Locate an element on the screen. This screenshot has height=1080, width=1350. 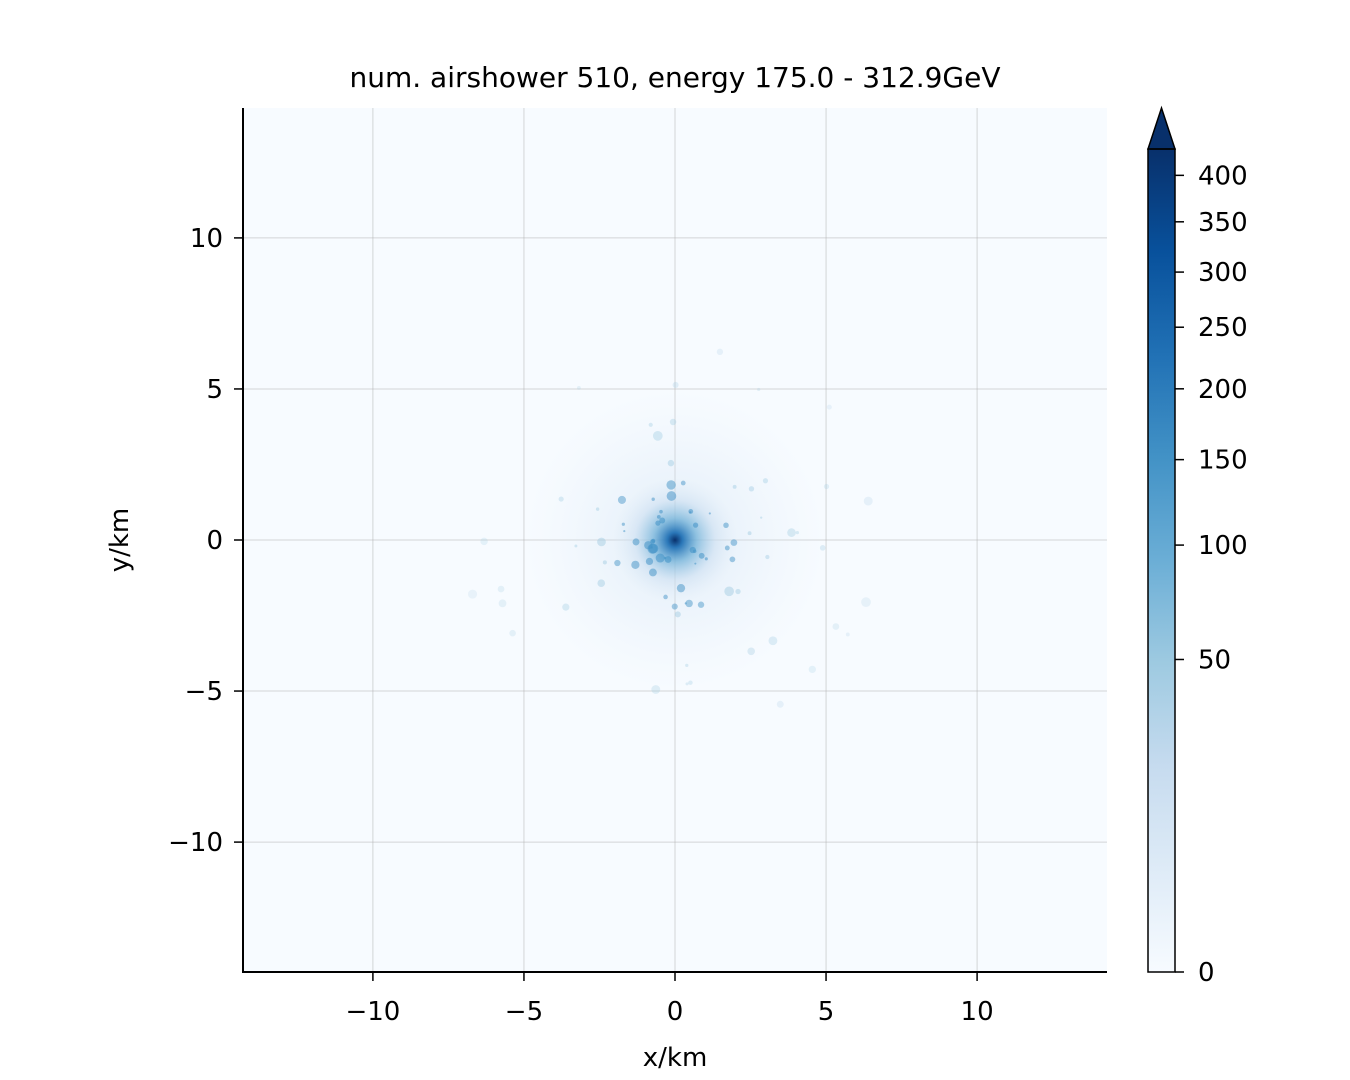
shower-core is located at coordinates (675, 540).